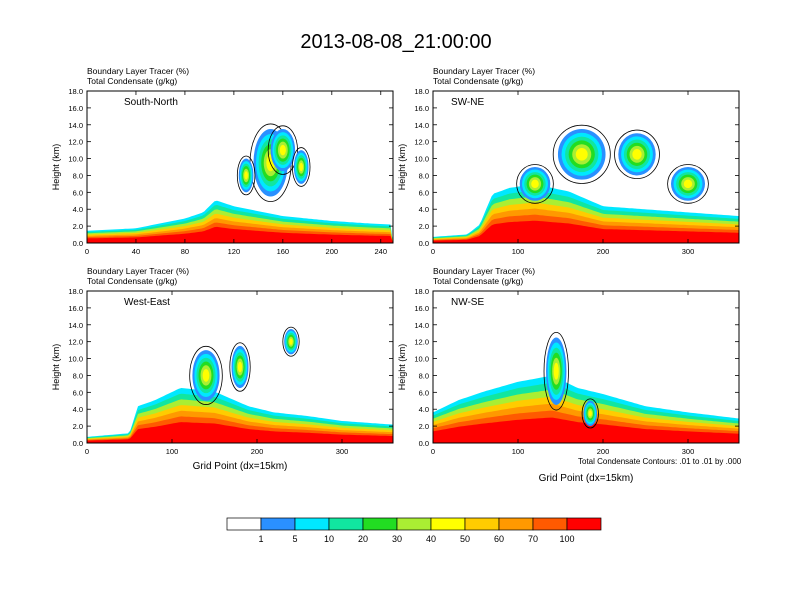  What do you see at coordinates (283, 251) in the screenshot?
I see `x-tick-label: 160` at bounding box center [283, 251].